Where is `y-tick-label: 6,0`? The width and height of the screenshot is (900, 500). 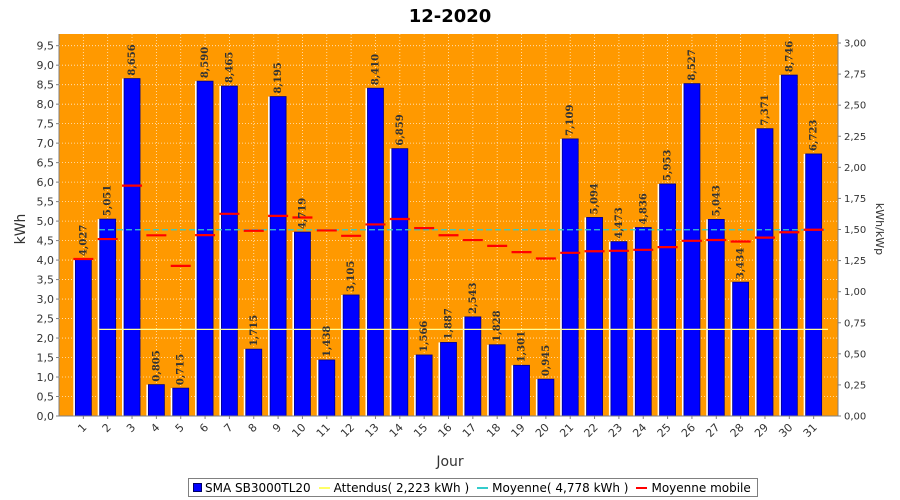
y-tick-label: 6,0 is located at coordinates (46, 182).